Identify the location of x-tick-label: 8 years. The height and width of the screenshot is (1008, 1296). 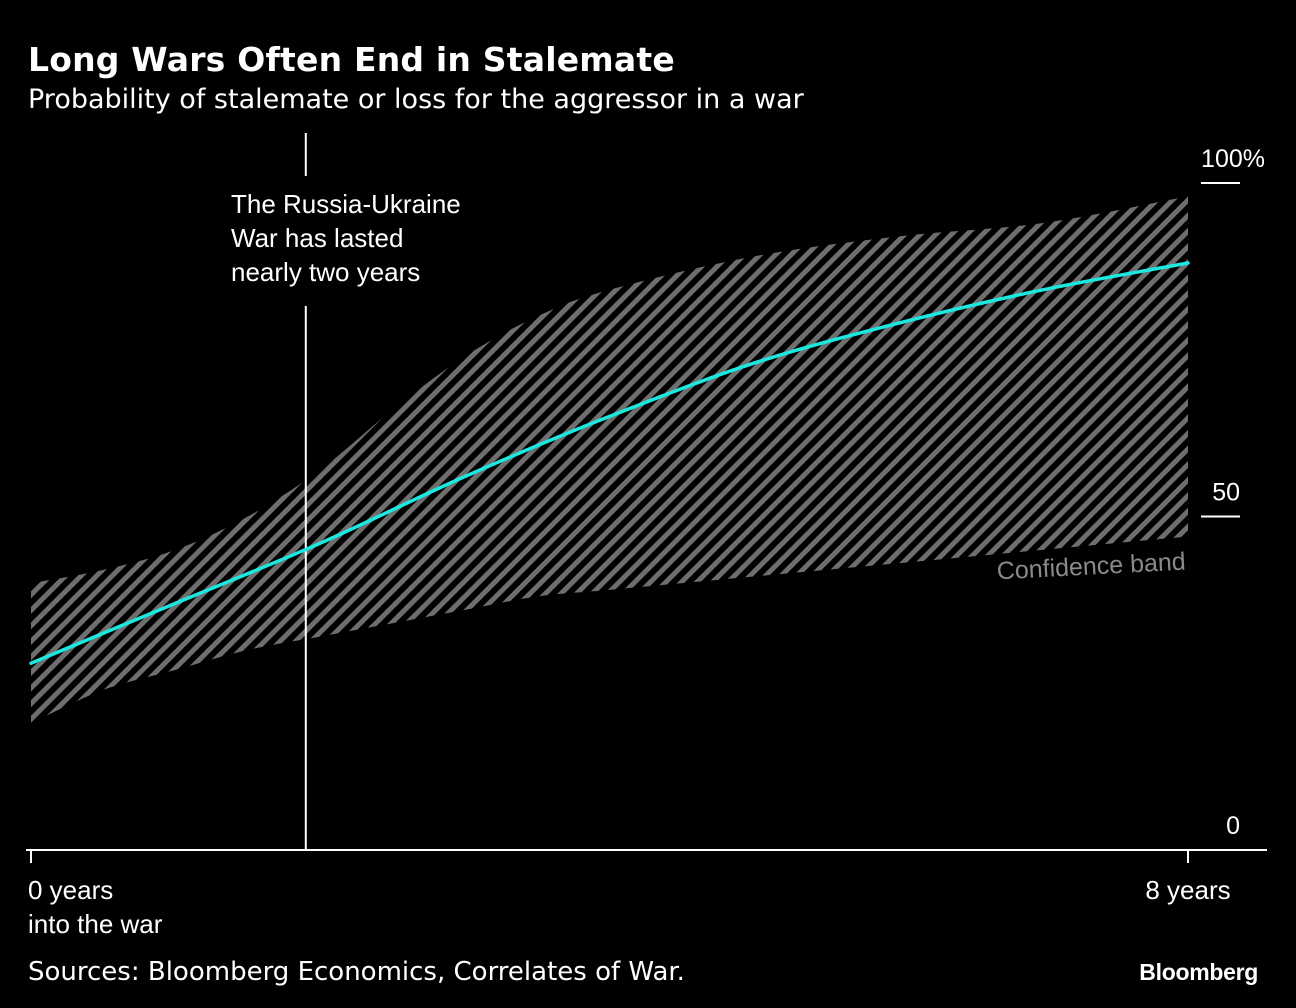
(1187, 890).